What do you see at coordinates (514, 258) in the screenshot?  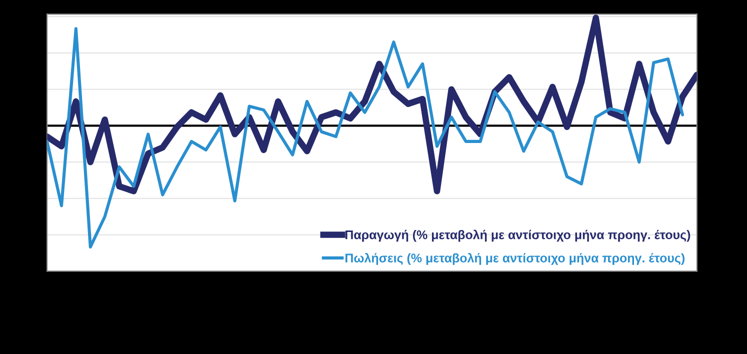 I see `legend-label: Πωλήσεις (% μεταβολή με αντίστοιχο μήνα προηγ. έτους)` at bounding box center [514, 258].